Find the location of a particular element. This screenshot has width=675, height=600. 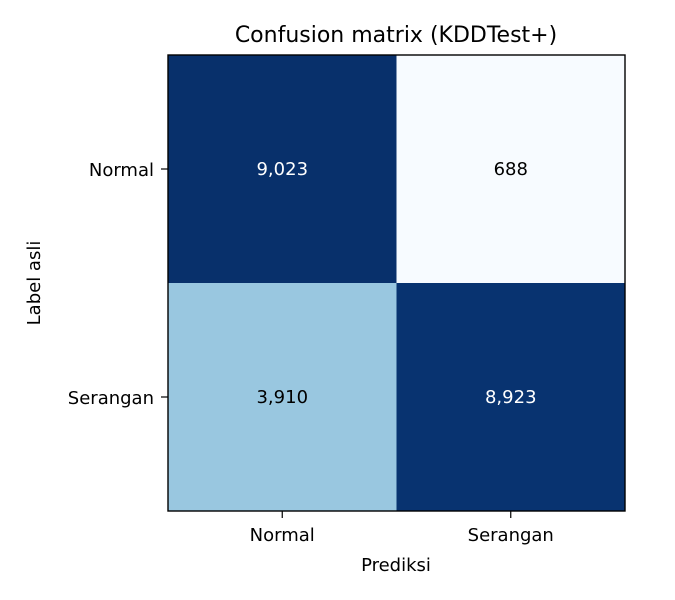

matrix-cell-label-0-1: 688 is located at coordinates (511, 169).